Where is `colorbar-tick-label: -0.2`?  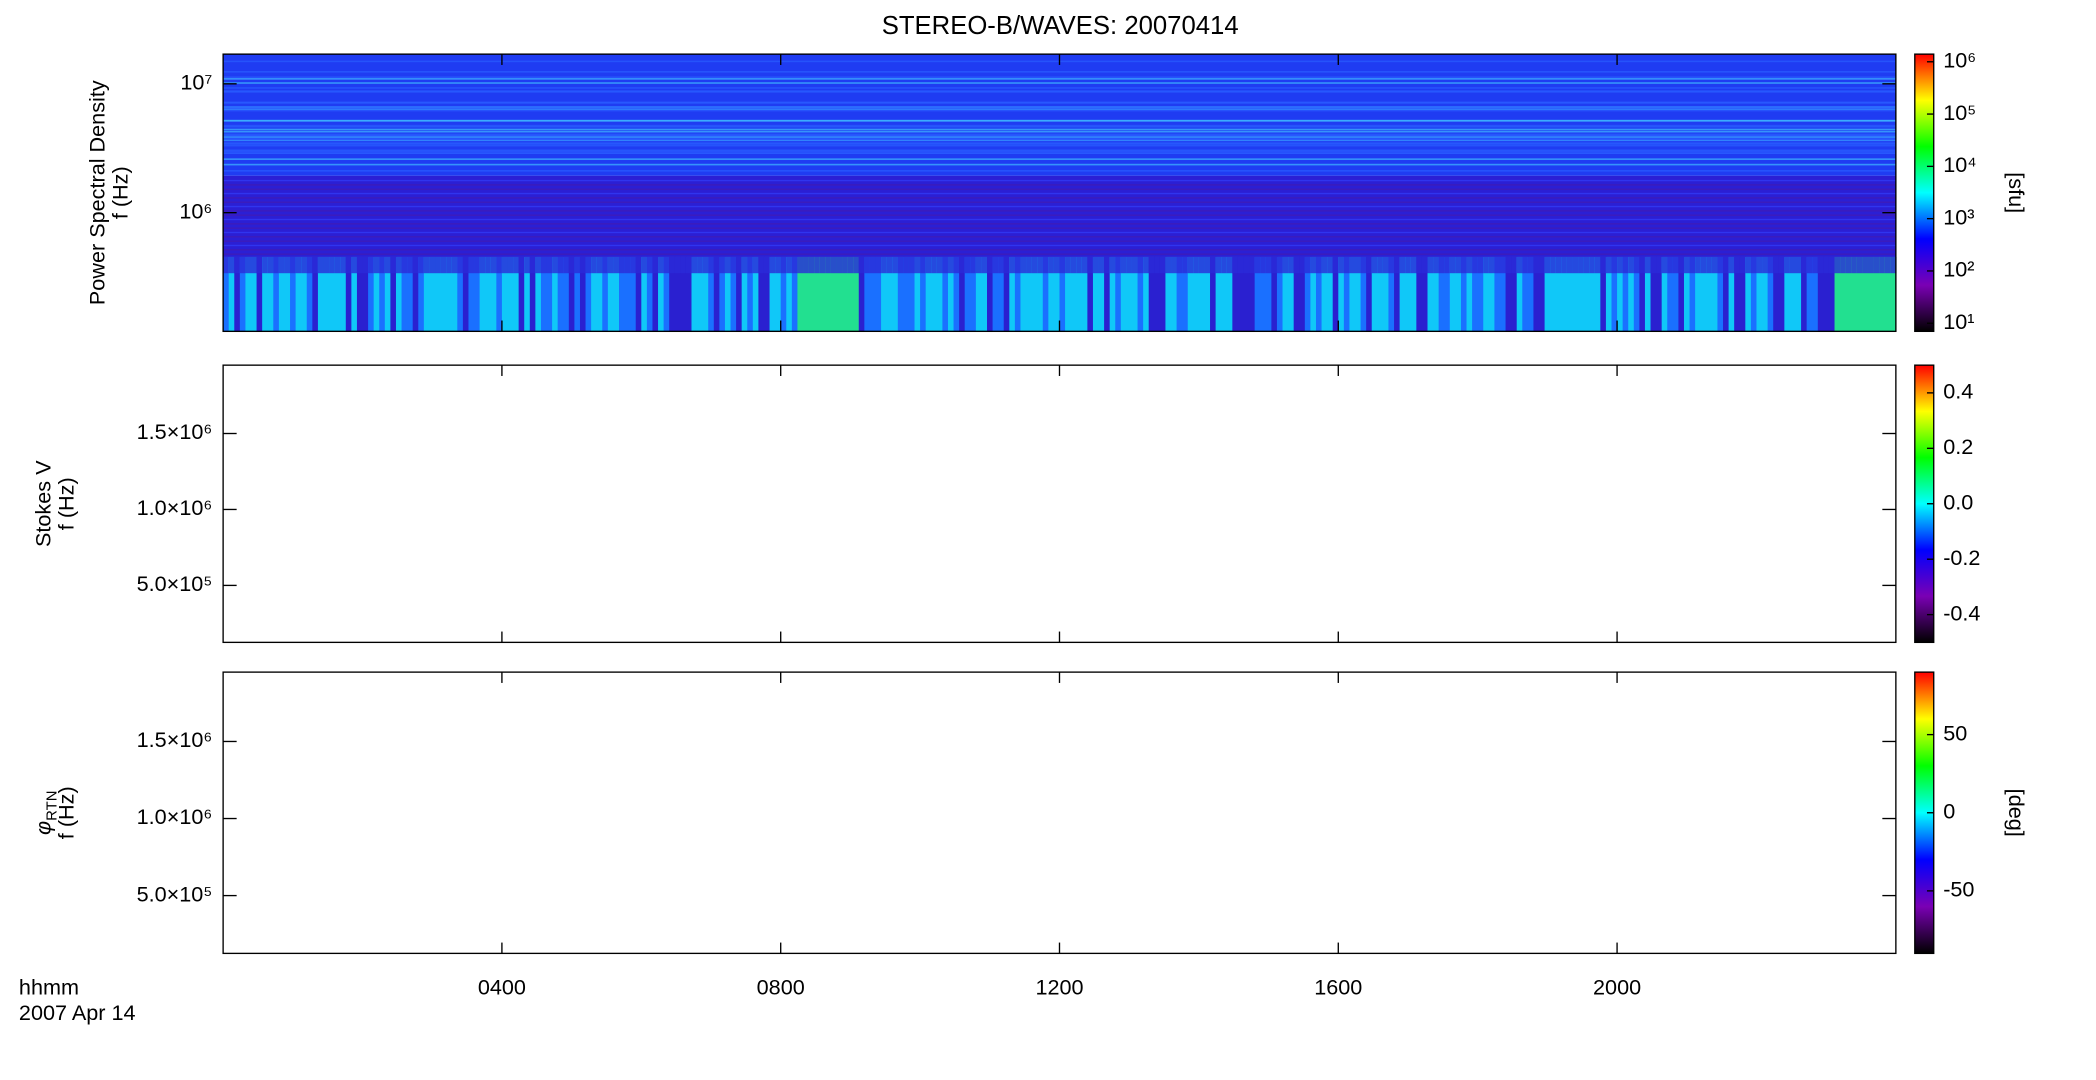
colorbar-tick-label: -0.2 is located at coordinates (1961, 557).